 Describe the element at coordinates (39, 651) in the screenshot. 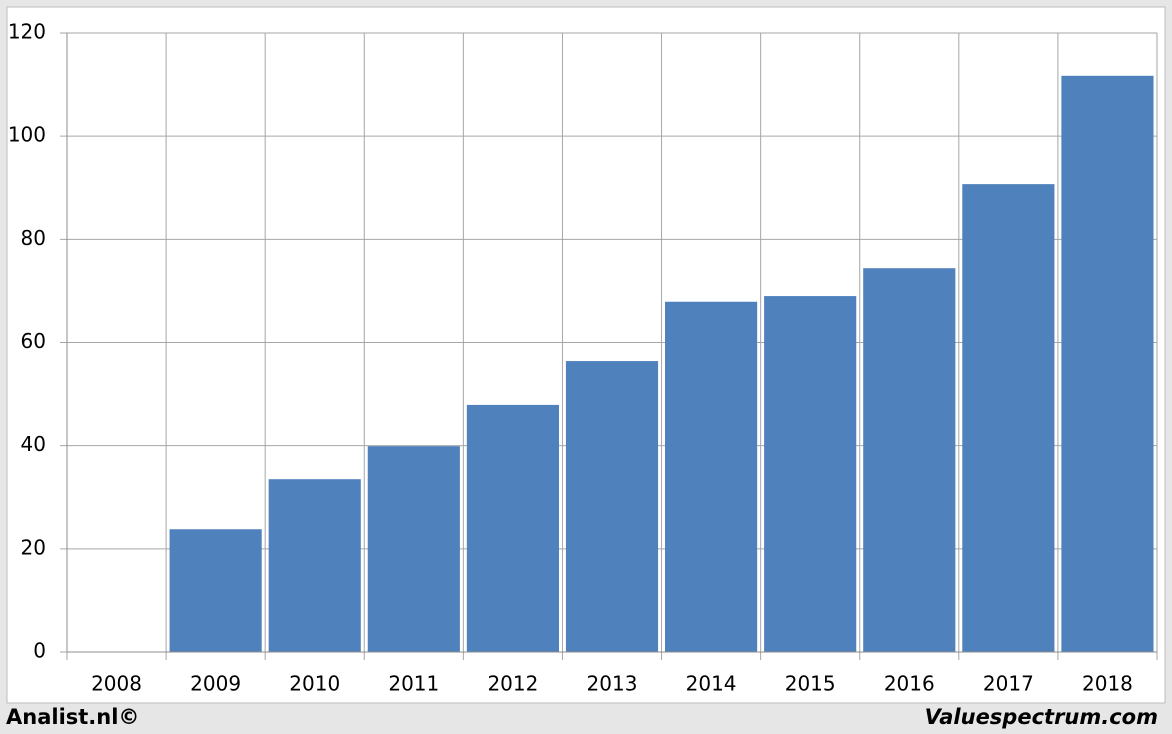

I see `y-tick-label: 0` at that location.